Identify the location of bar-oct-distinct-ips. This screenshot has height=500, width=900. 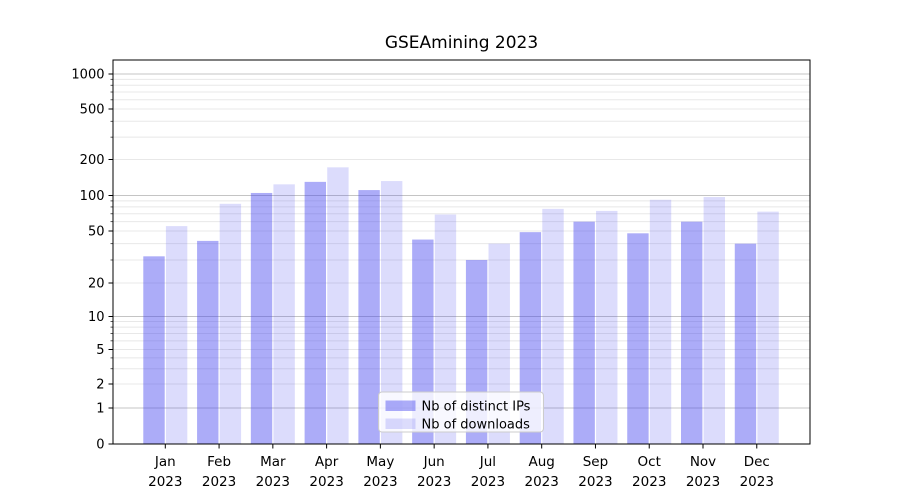
(638, 338).